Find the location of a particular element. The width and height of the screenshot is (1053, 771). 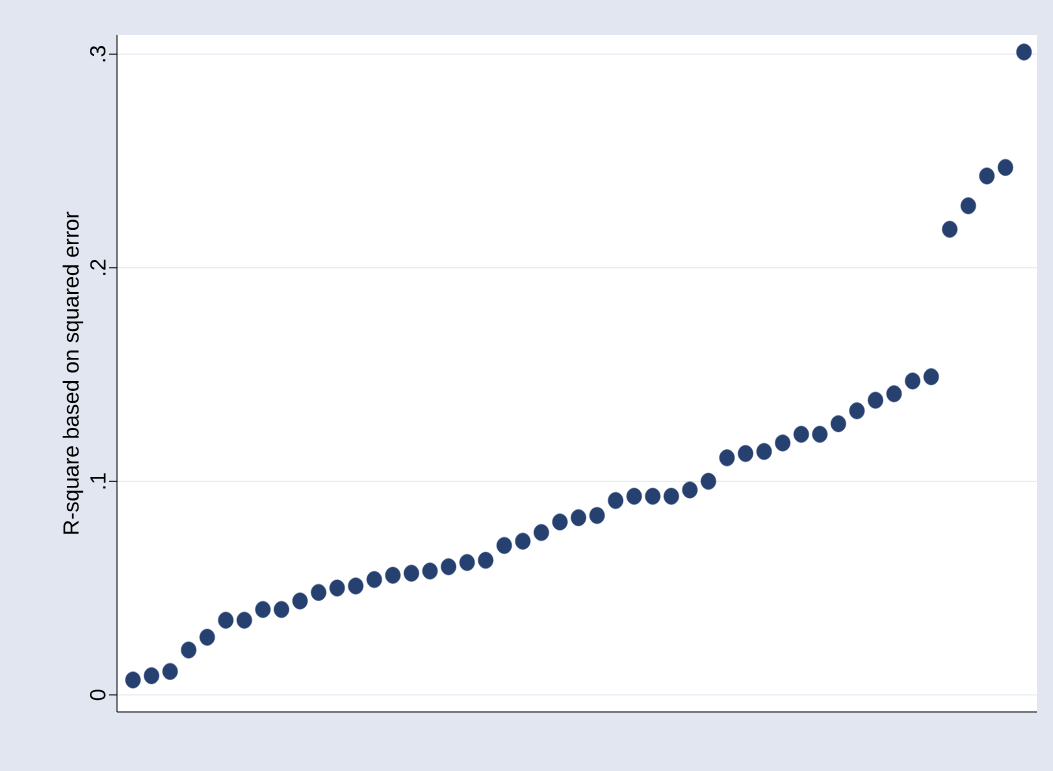

y-tick-label: .3 is located at coordinates (97, 54).